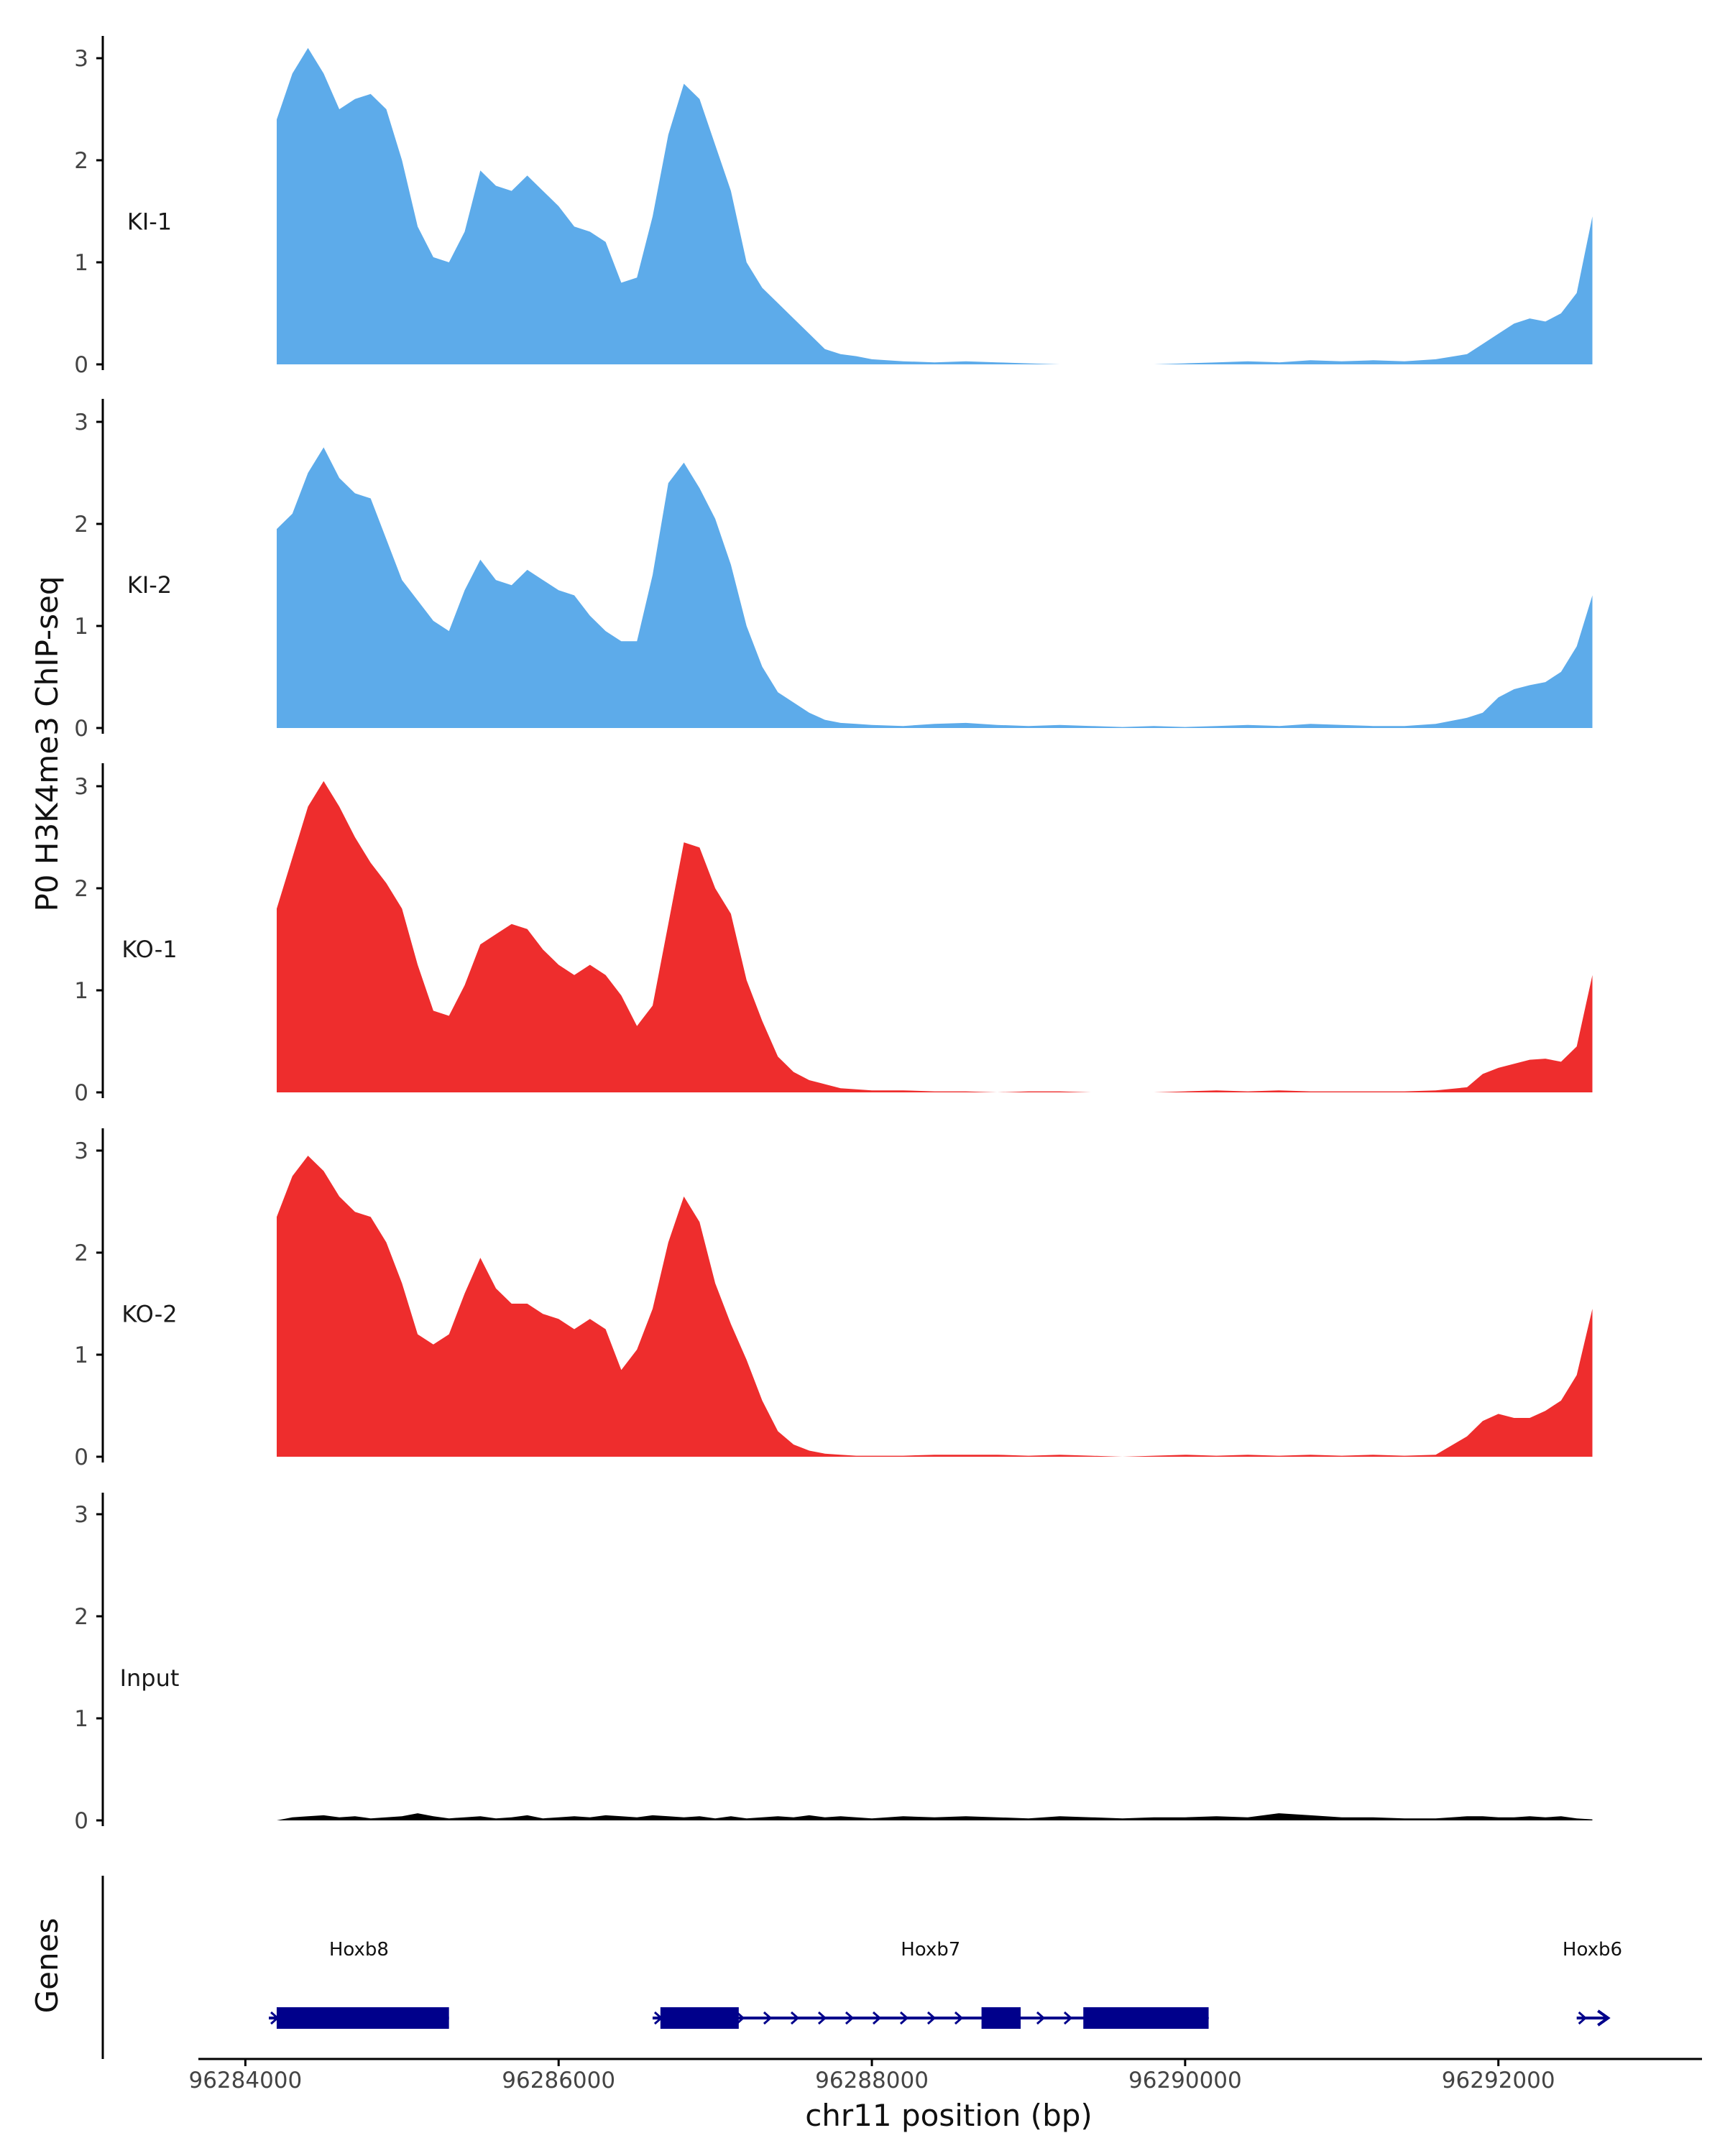 This screenshot has height=2156, width=1725. Describe the element at coordinates (47, 1966) in the screenshot. I see `genes-axis-title: Genes` at that location.